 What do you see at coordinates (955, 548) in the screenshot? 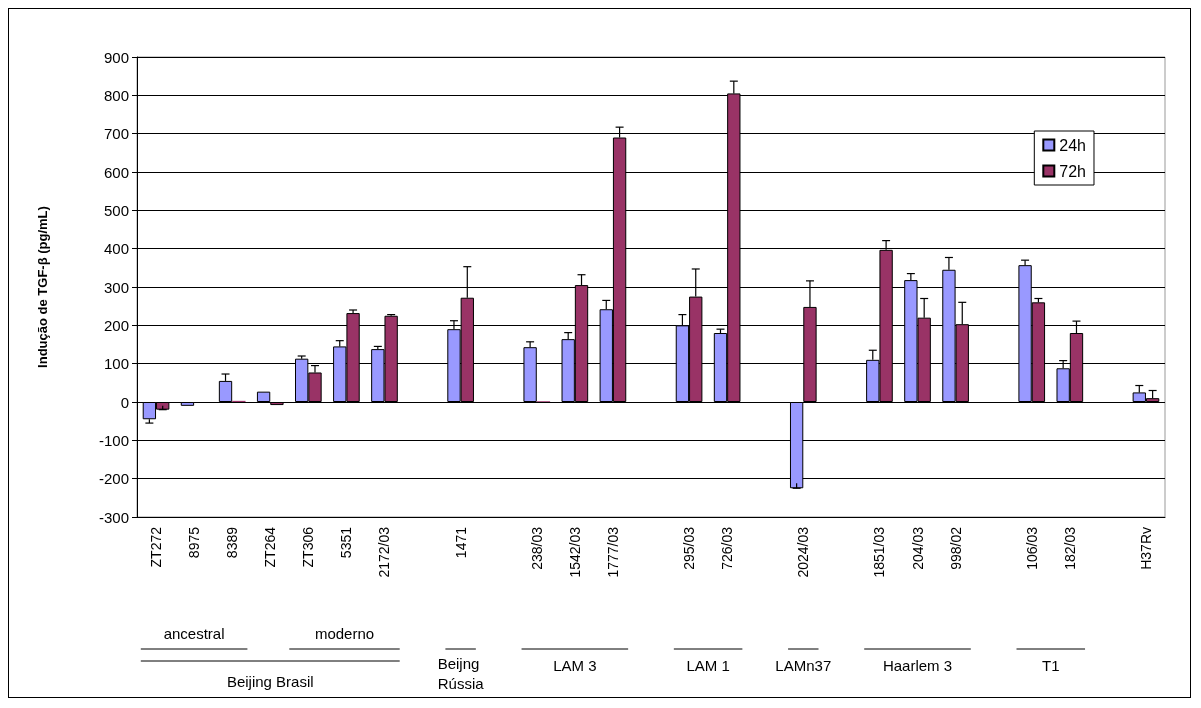
I see `x-tick-label: 998/02` at bounding box center [955, 548].